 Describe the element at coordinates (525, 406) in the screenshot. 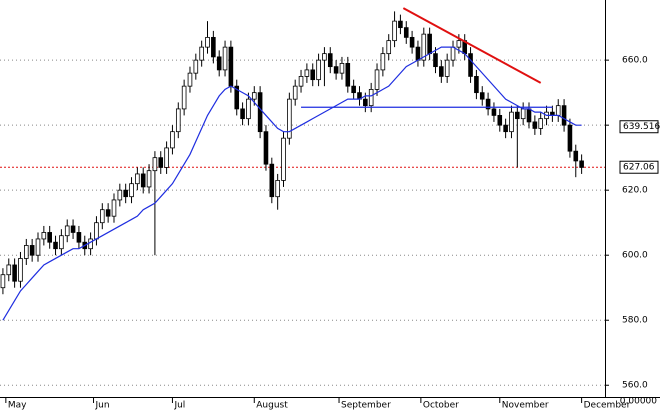

I see `x-tick-label: November` at that location.